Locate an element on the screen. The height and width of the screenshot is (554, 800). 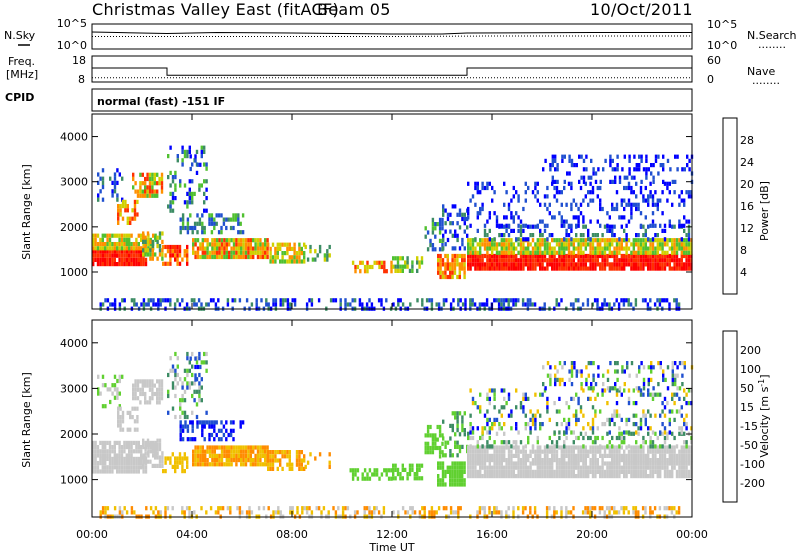
x-tick-label: 00:00 is located at coordinates (92, 534).